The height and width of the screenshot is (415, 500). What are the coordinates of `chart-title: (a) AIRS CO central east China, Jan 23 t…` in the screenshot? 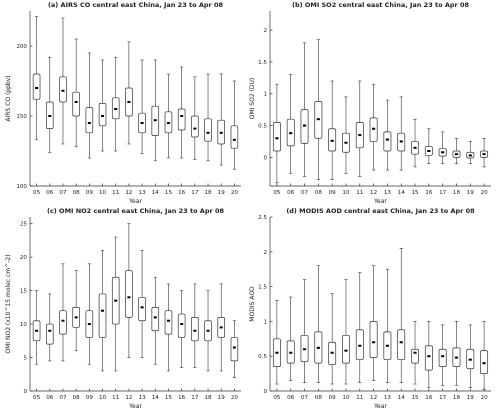 It's located at (136, 5).